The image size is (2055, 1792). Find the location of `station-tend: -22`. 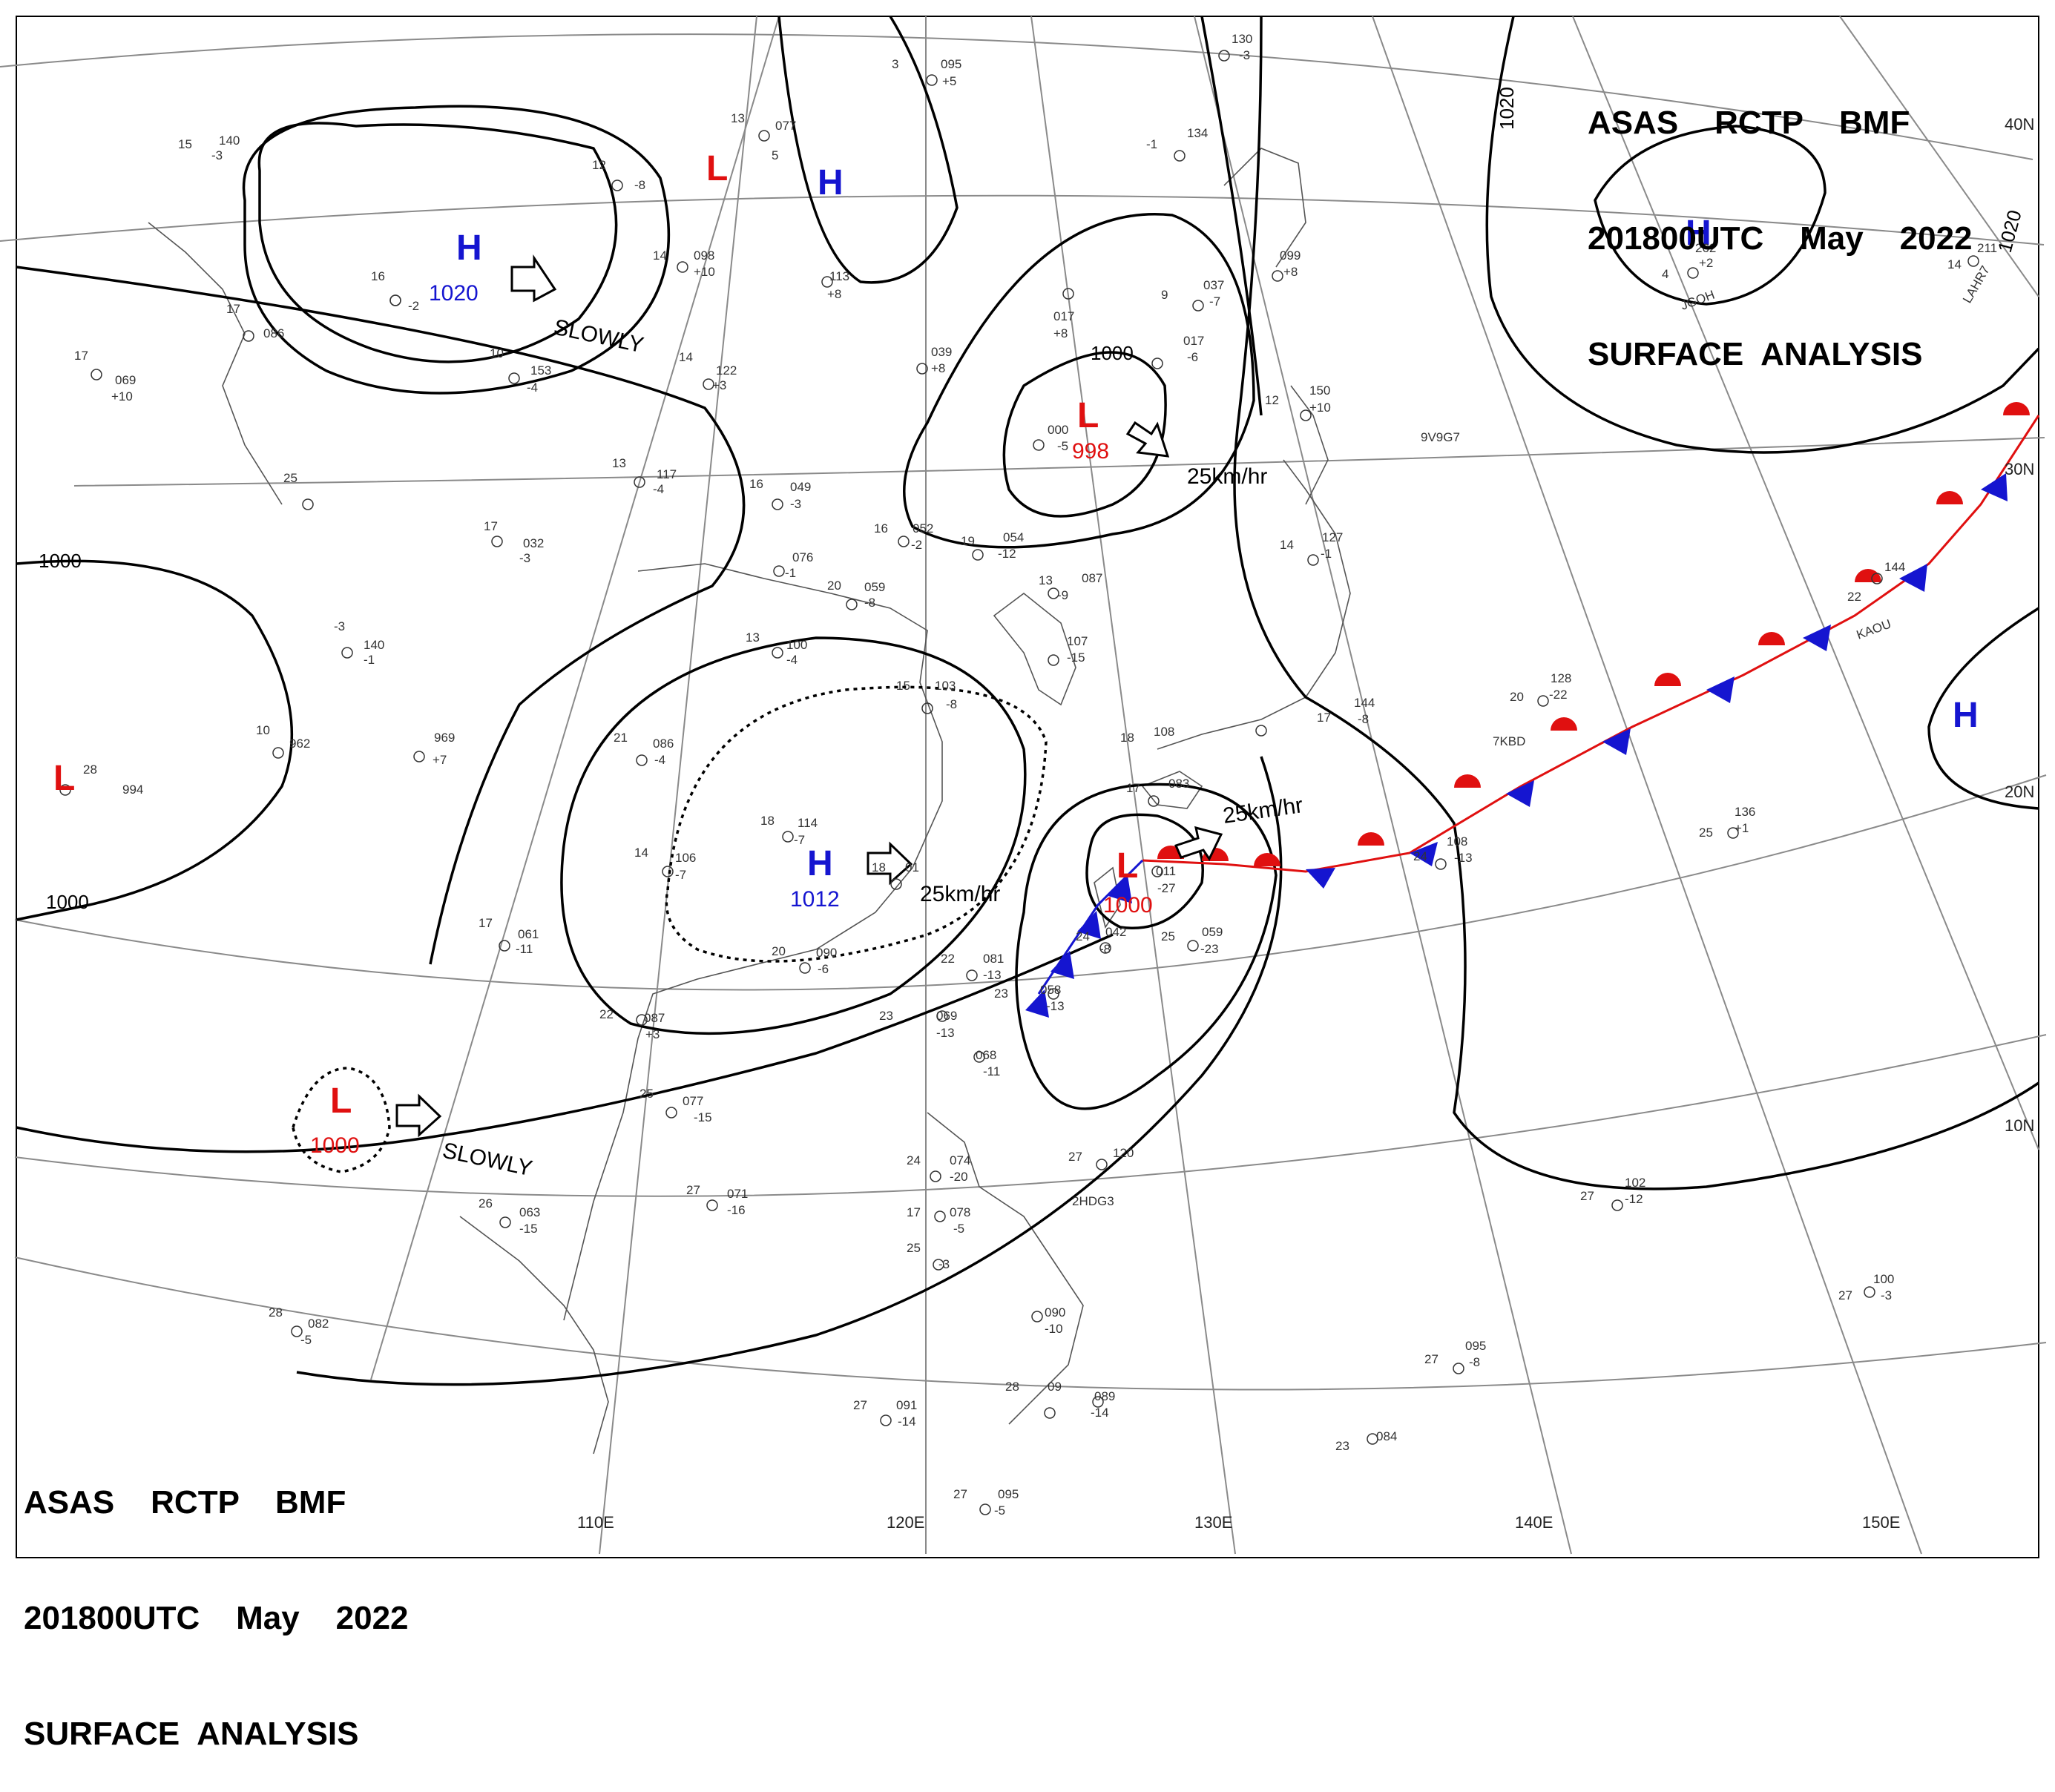

station-tend: -22 is located at coordinates (1558, 695).